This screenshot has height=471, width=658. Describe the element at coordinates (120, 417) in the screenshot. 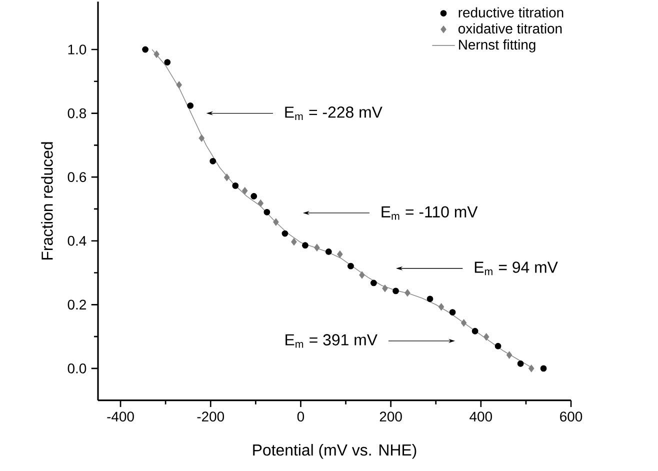

I see `x-tick-label: -400` at that location.